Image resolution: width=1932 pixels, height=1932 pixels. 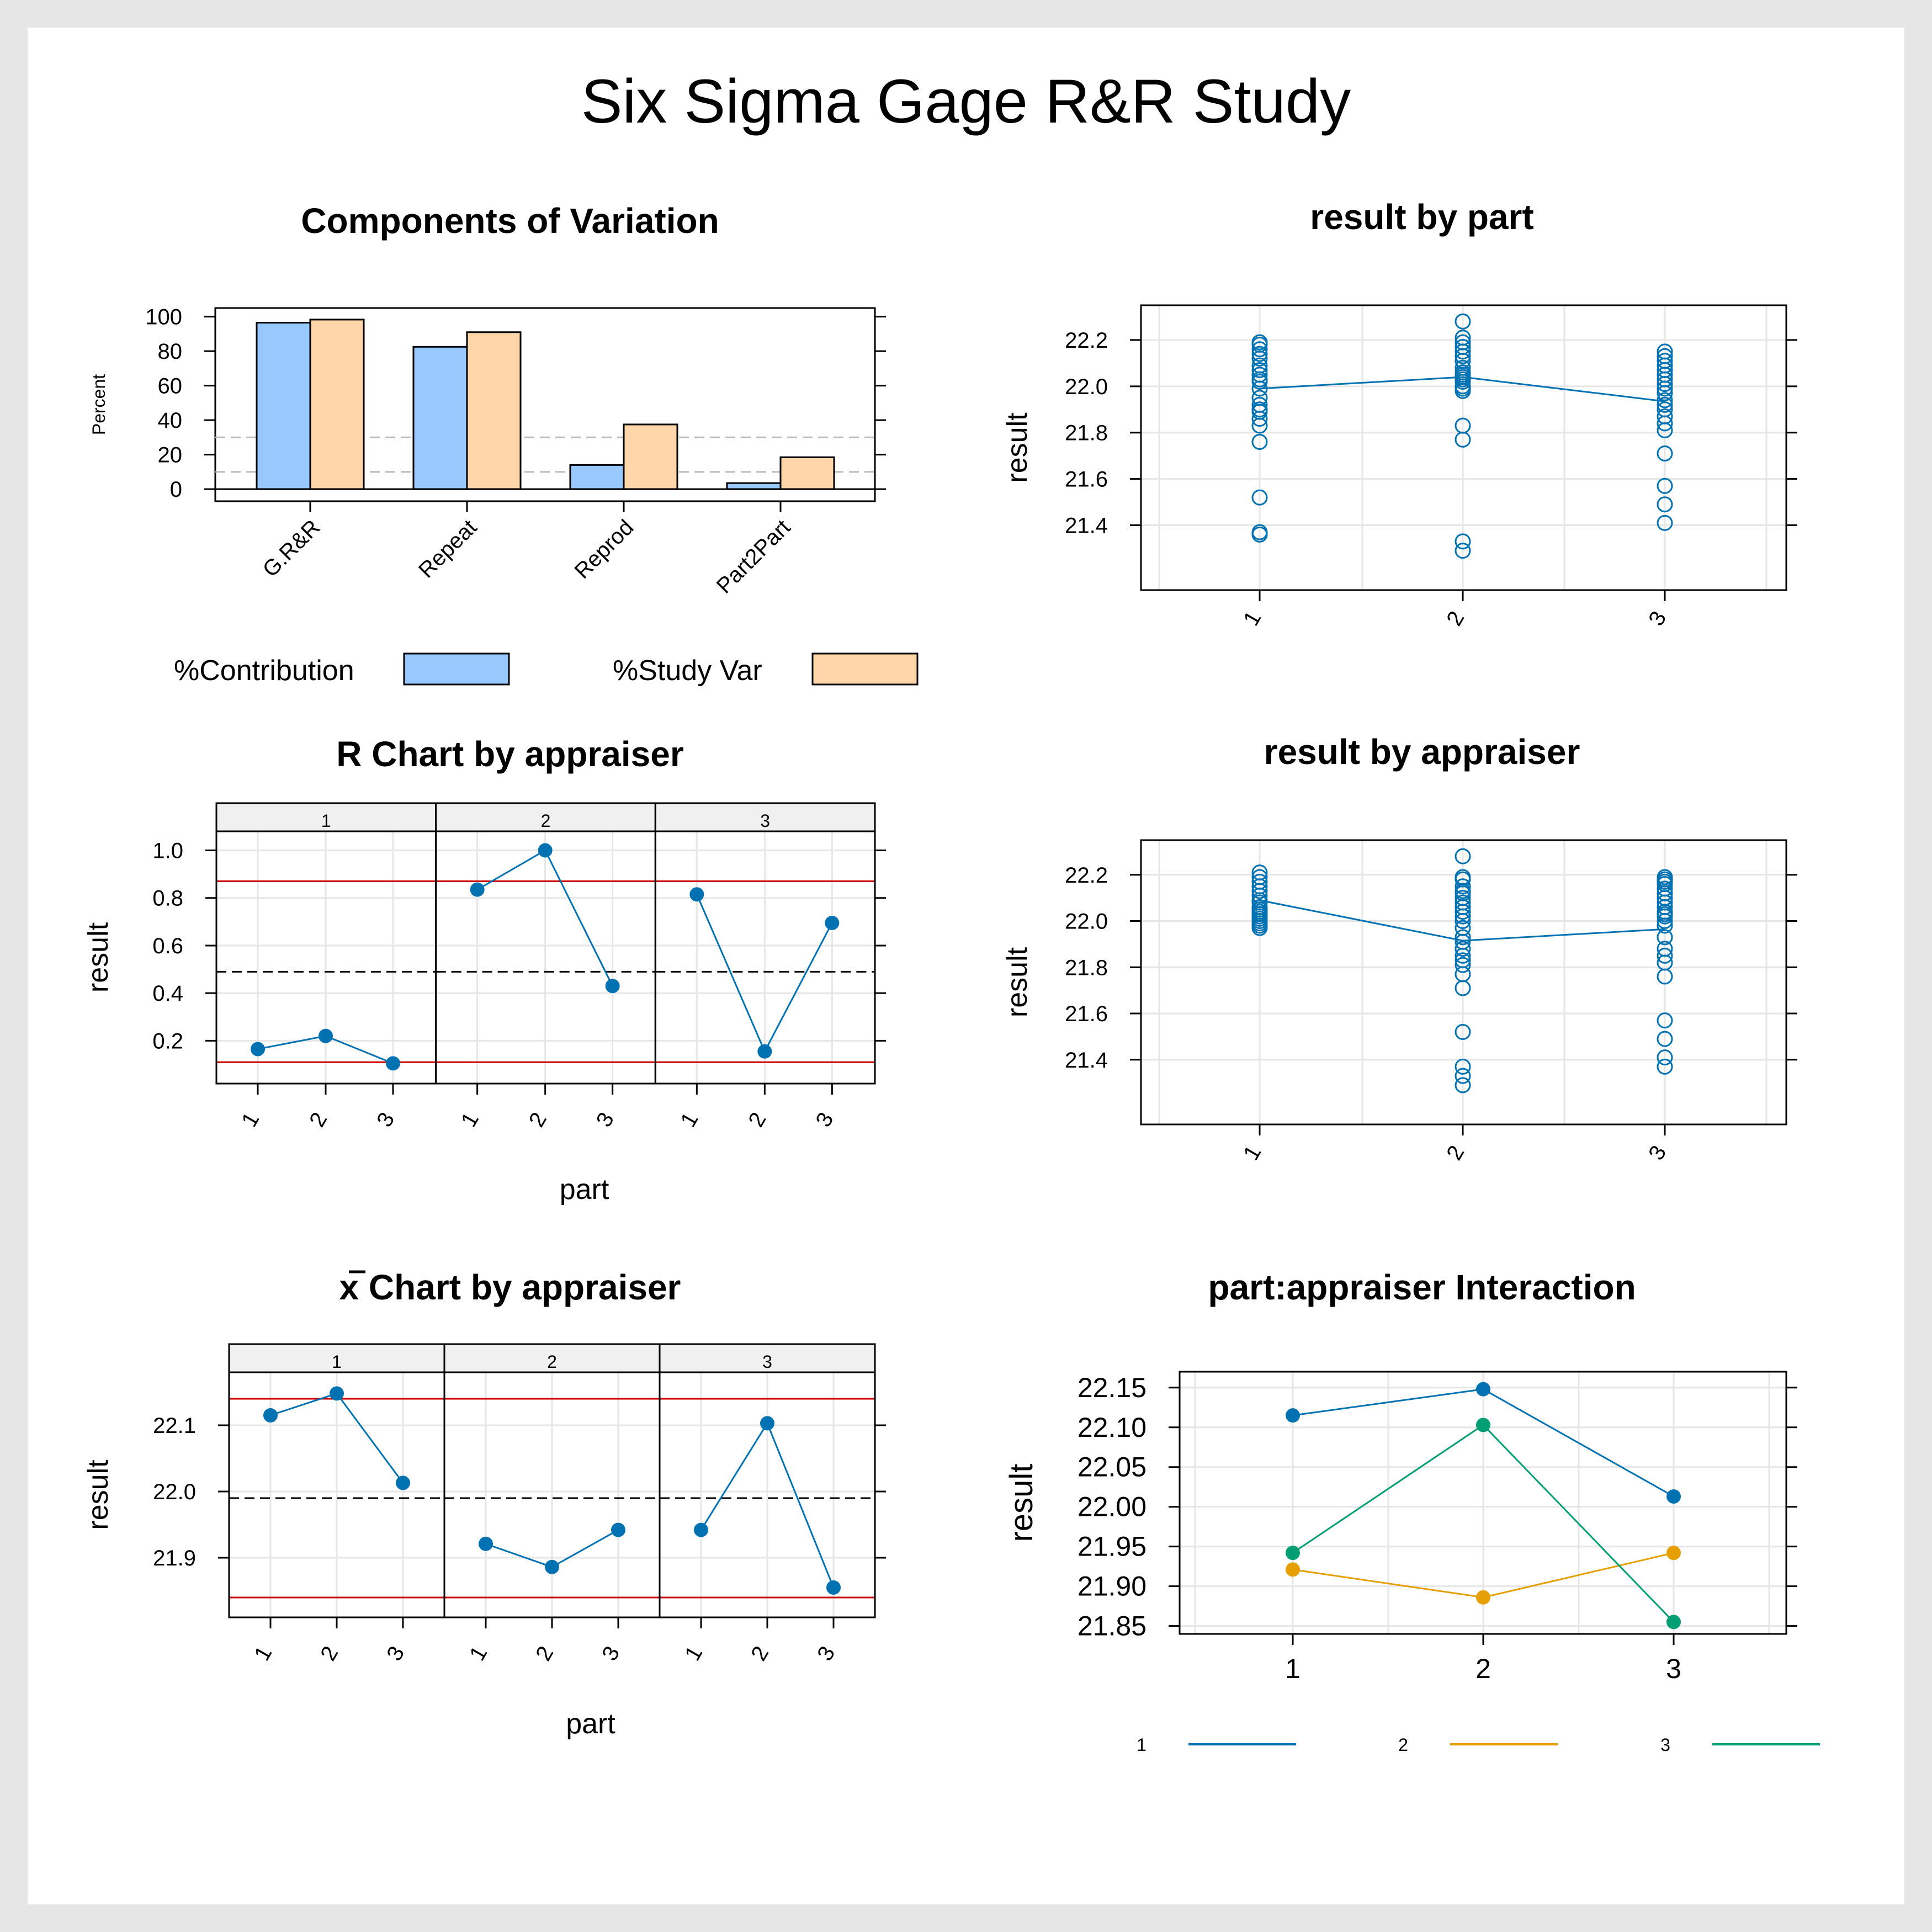 What do you see at coordinates (171, 352) in the screenshot?
I see `y-tick-label: 80` at bounding box center [171, 352].